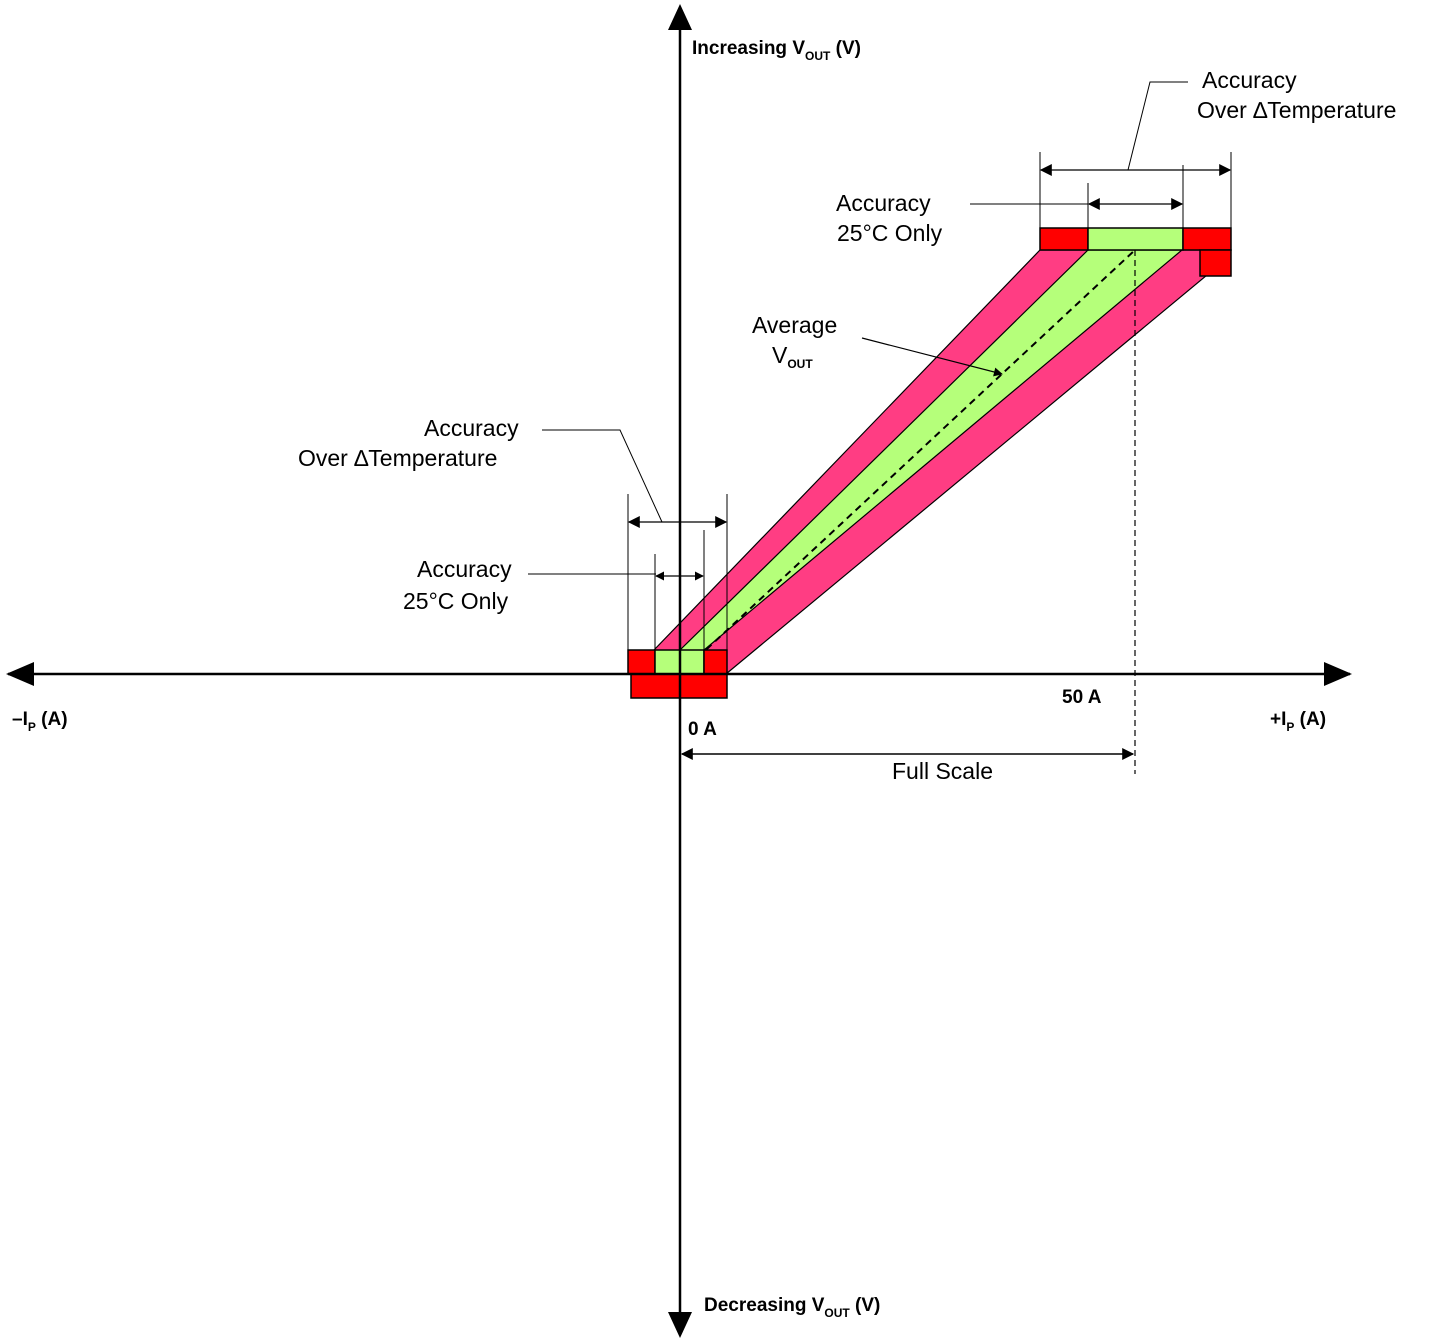 This screenshot has width=1453, height=1343. What do you see at coordinates (1064, 239) in the screenshot?
I see `top-temp-error-box-left` at bounding box center [1064, 239].